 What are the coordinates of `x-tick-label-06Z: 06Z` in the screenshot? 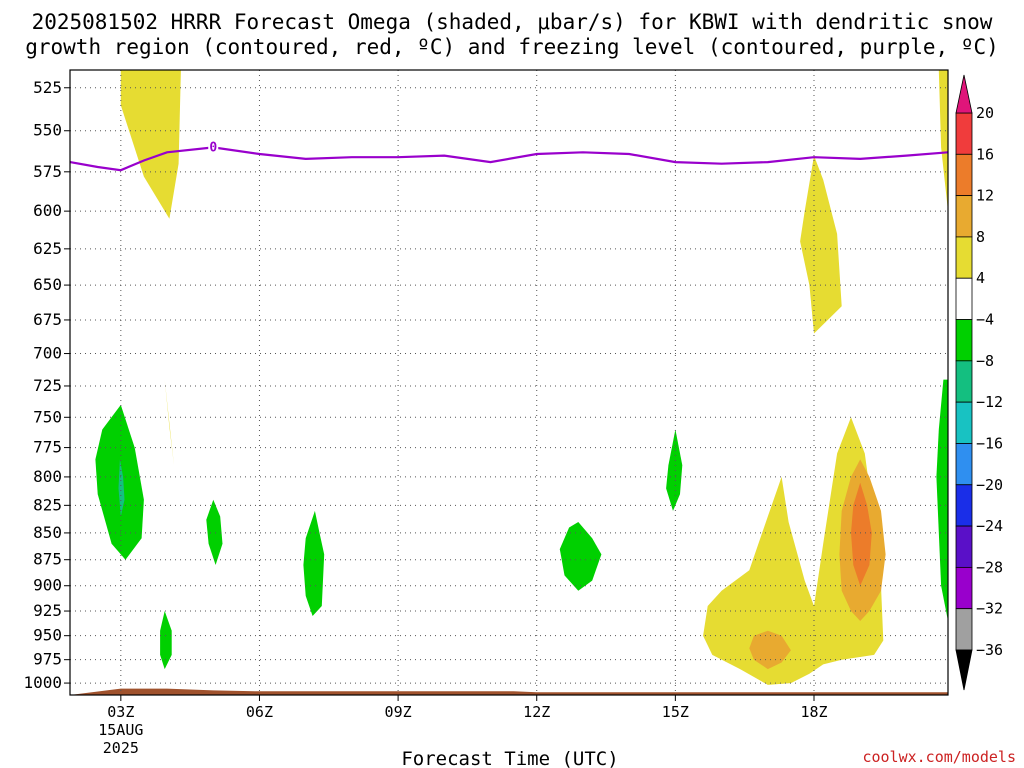 It's located at (259, 712).